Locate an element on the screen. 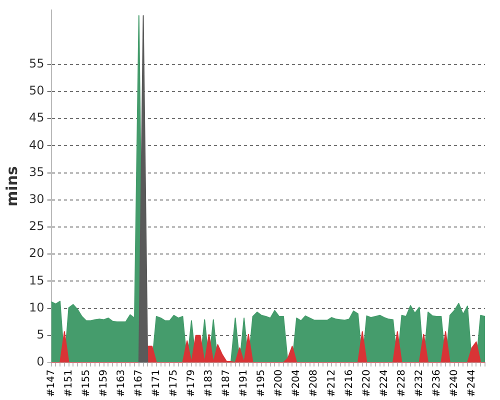  y-tick-label: 55 is located at coordinates (36, 63).